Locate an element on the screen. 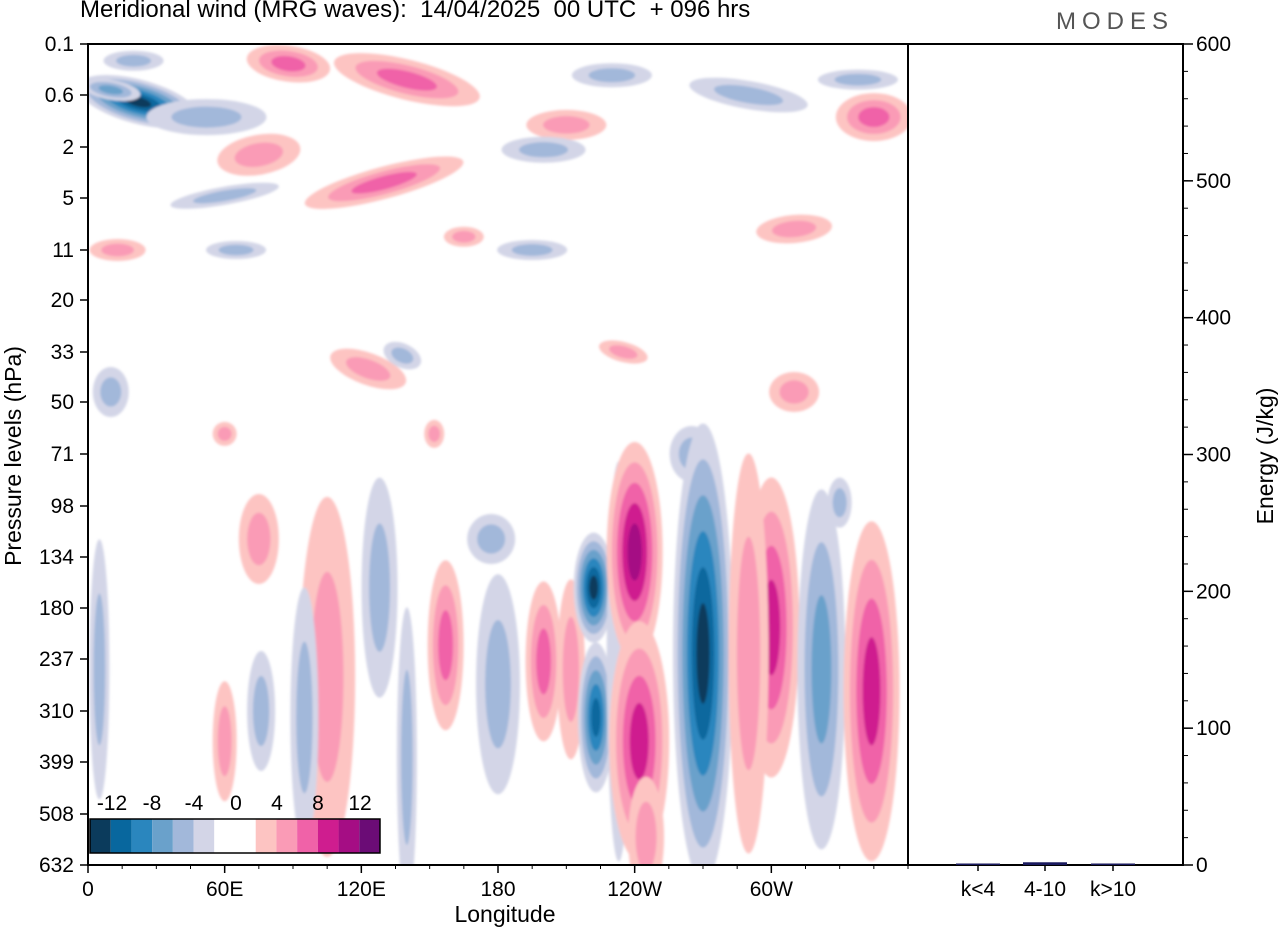 The height and width of the screenshot is (930, 1280). y-tick-label: 11 is located at coordinates (63, 250).